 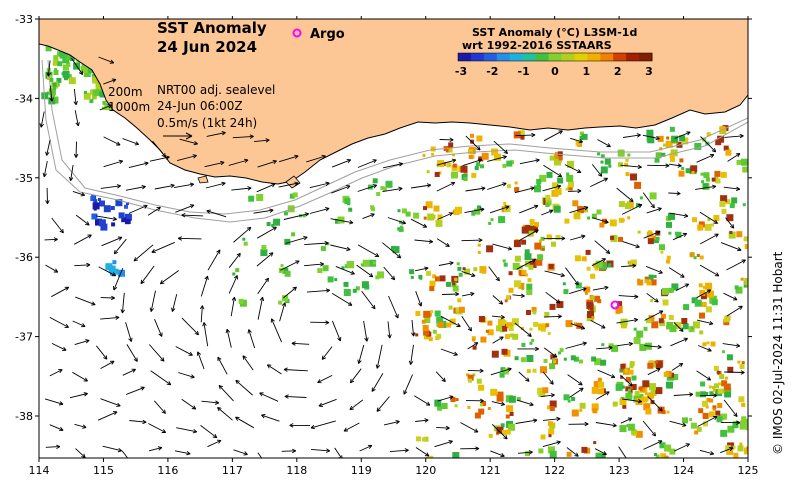 What do you see at coordinates (207, 123) in the screenshot?
I see `vector-scale-label: 0.5m/s (1kt 24h)` at bounding box center [207, 123].